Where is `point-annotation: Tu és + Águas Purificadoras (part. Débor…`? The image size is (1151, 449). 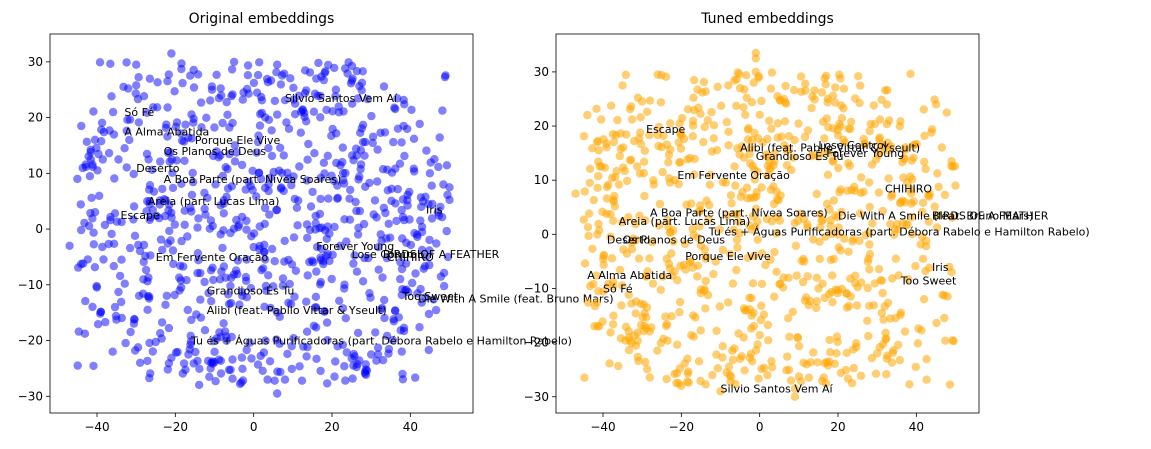
point-annotation: Tu és + Águas Purificadoras (part. Débor… is located at coordinates (899, 232).